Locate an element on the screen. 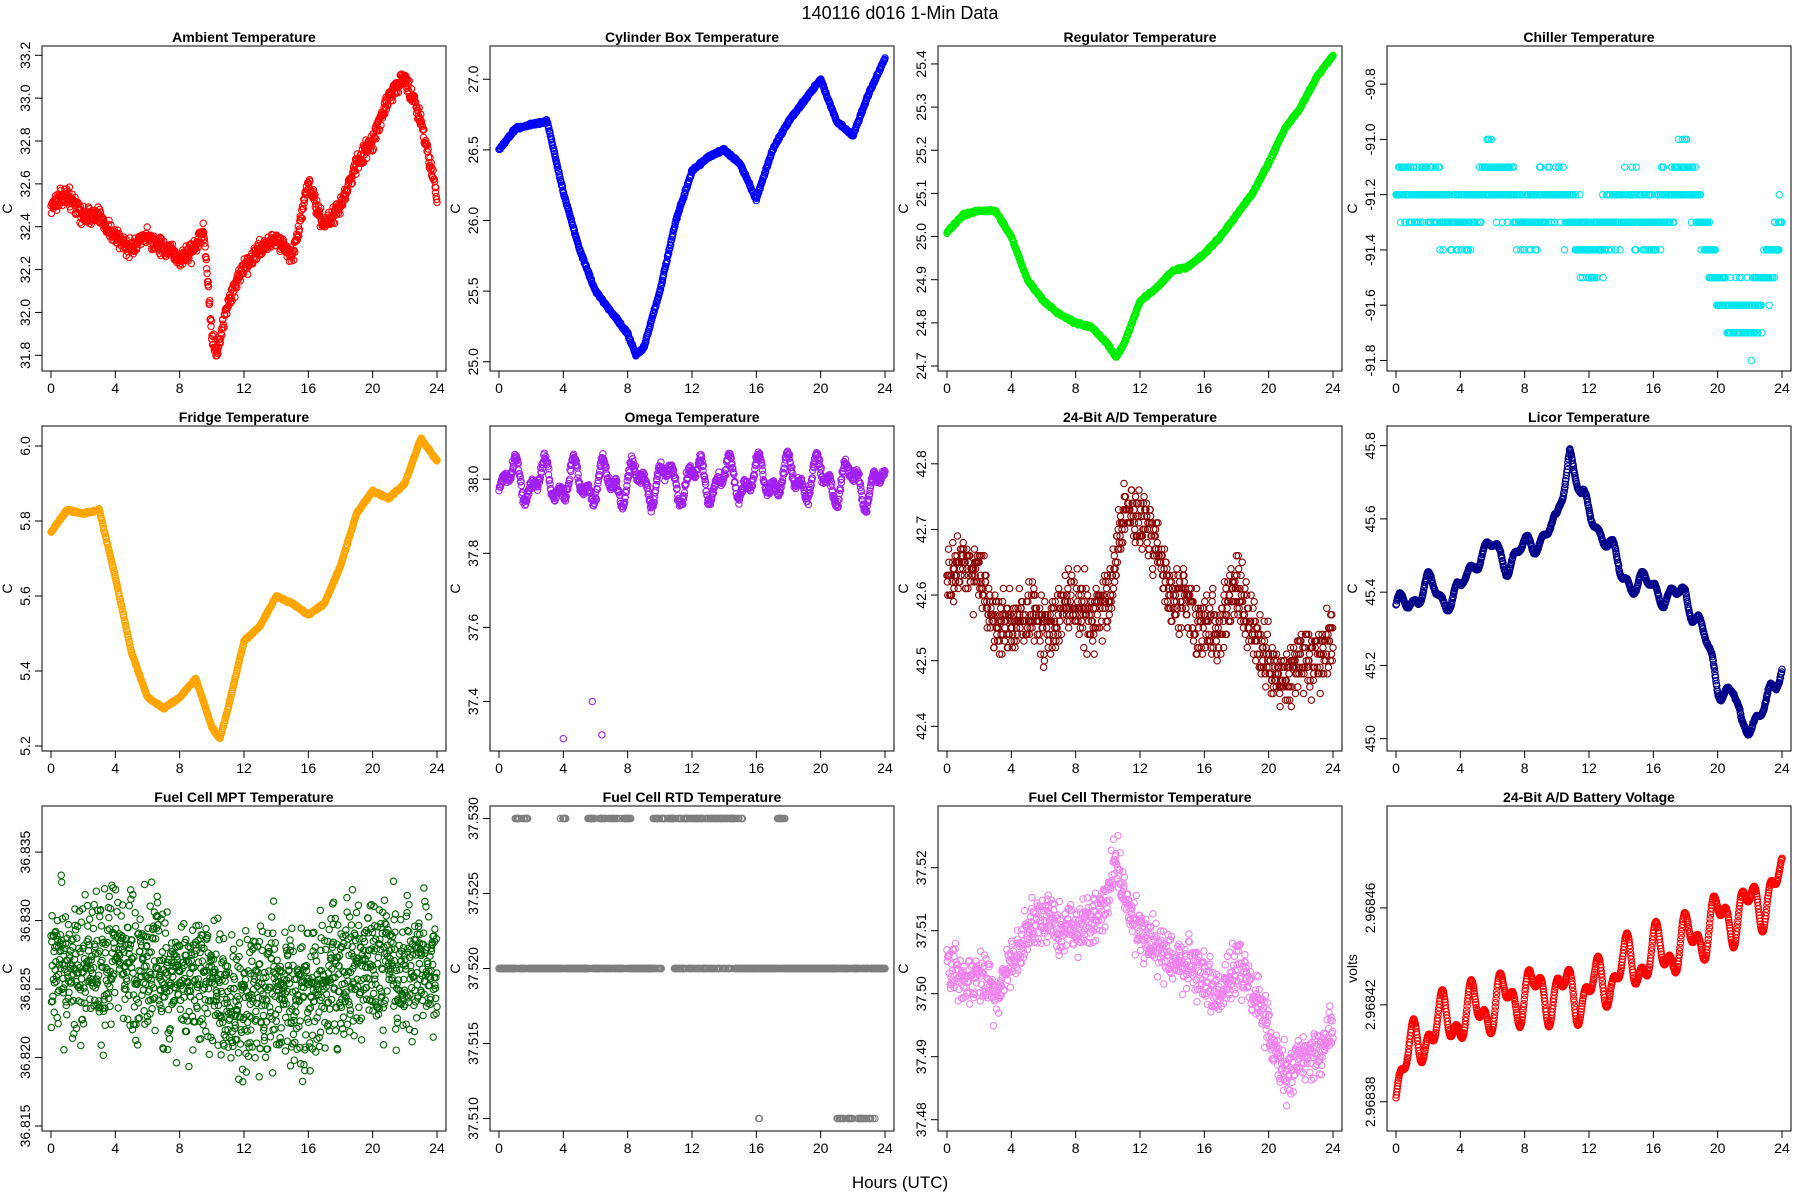  y-tick-label: -91.6 is located at coordinates (1370, 305).